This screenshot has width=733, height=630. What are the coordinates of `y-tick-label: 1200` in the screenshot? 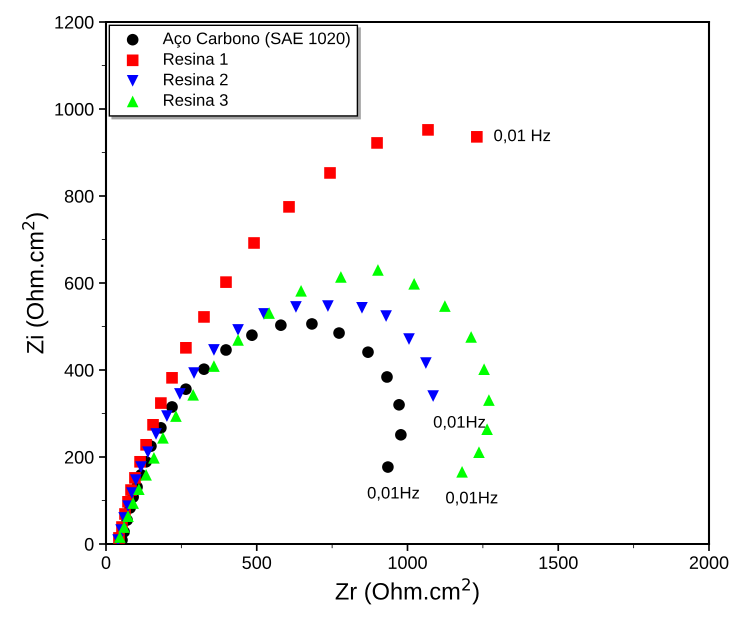 It's located at (74, 22).